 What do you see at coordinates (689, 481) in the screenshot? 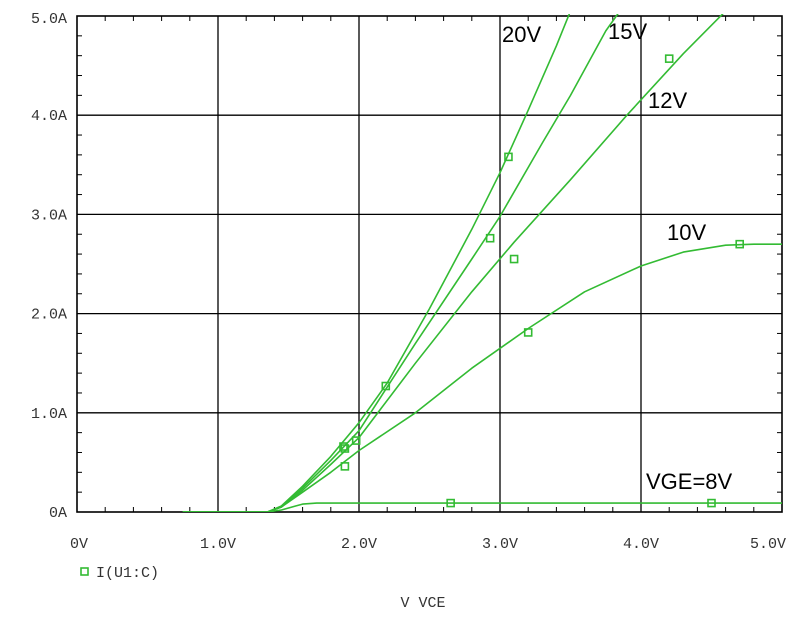
I see `curve-label-vge-8v: VGE=8V` at bounding box center [689, 481].